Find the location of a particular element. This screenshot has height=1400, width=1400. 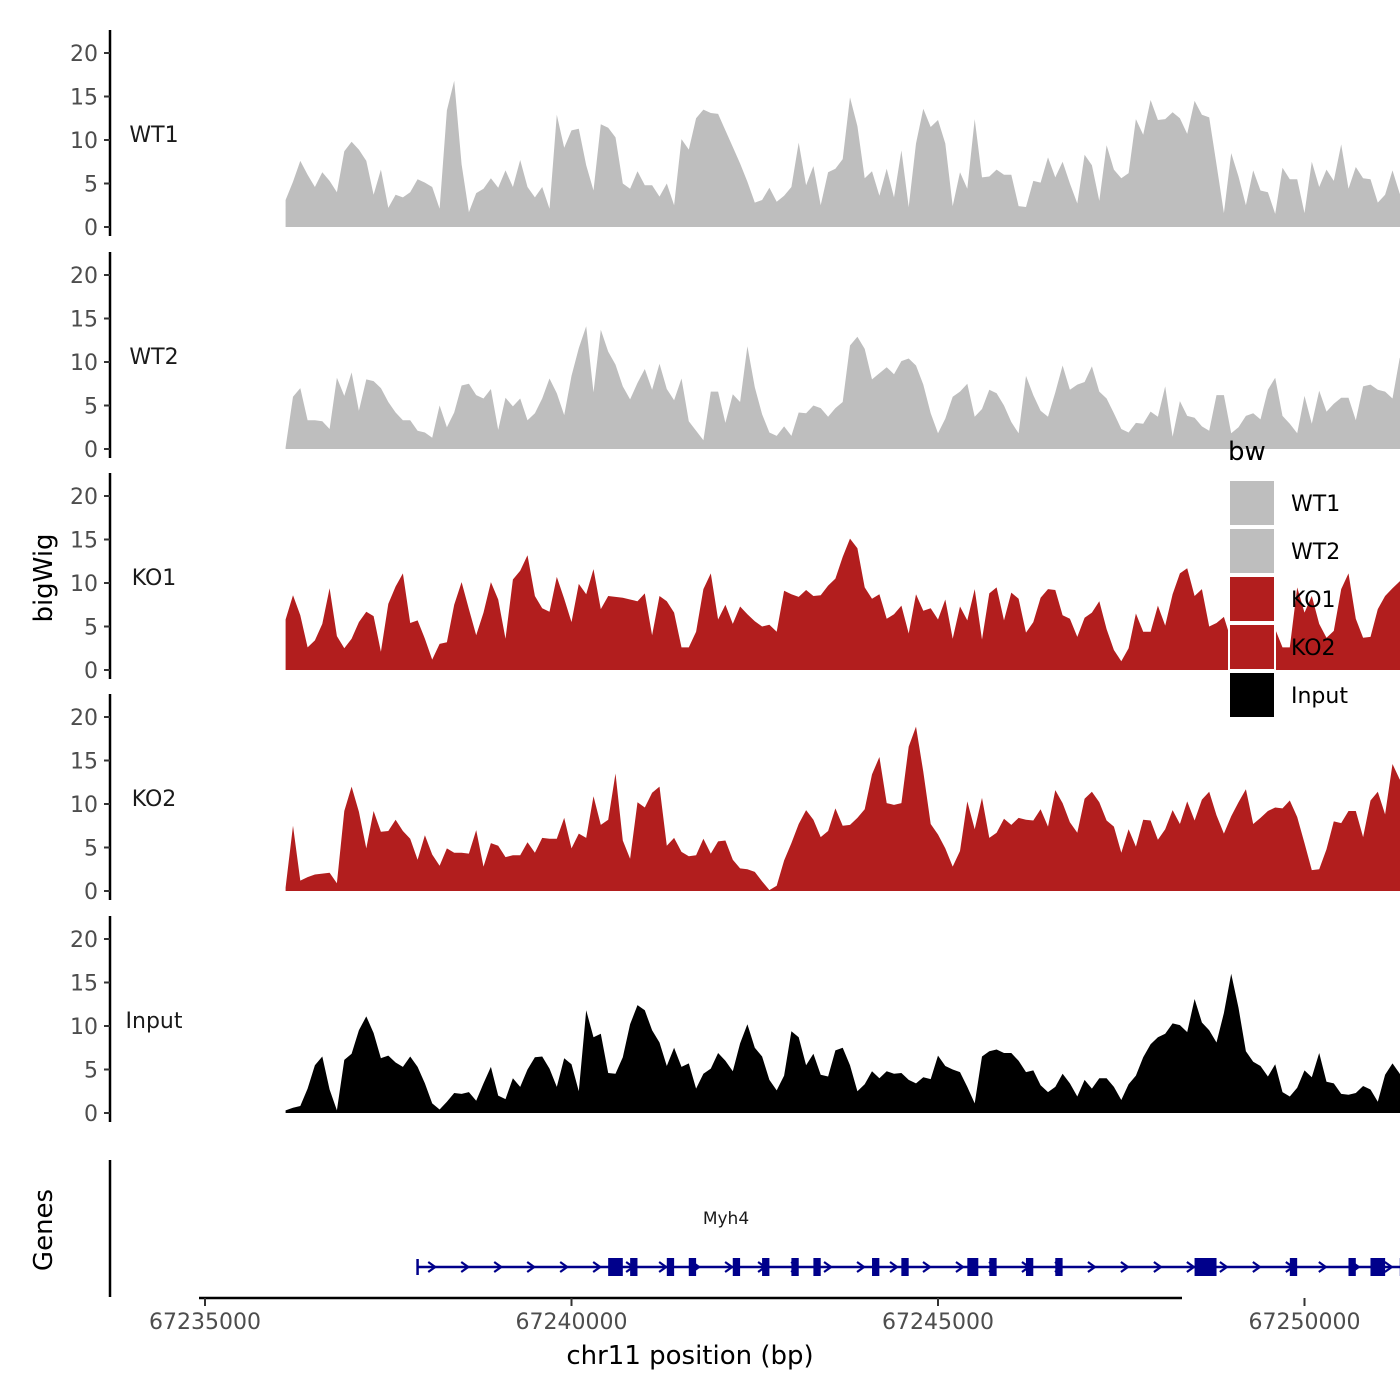

legend-label-ko1: KO1 is located at coordinates (1313, 600).